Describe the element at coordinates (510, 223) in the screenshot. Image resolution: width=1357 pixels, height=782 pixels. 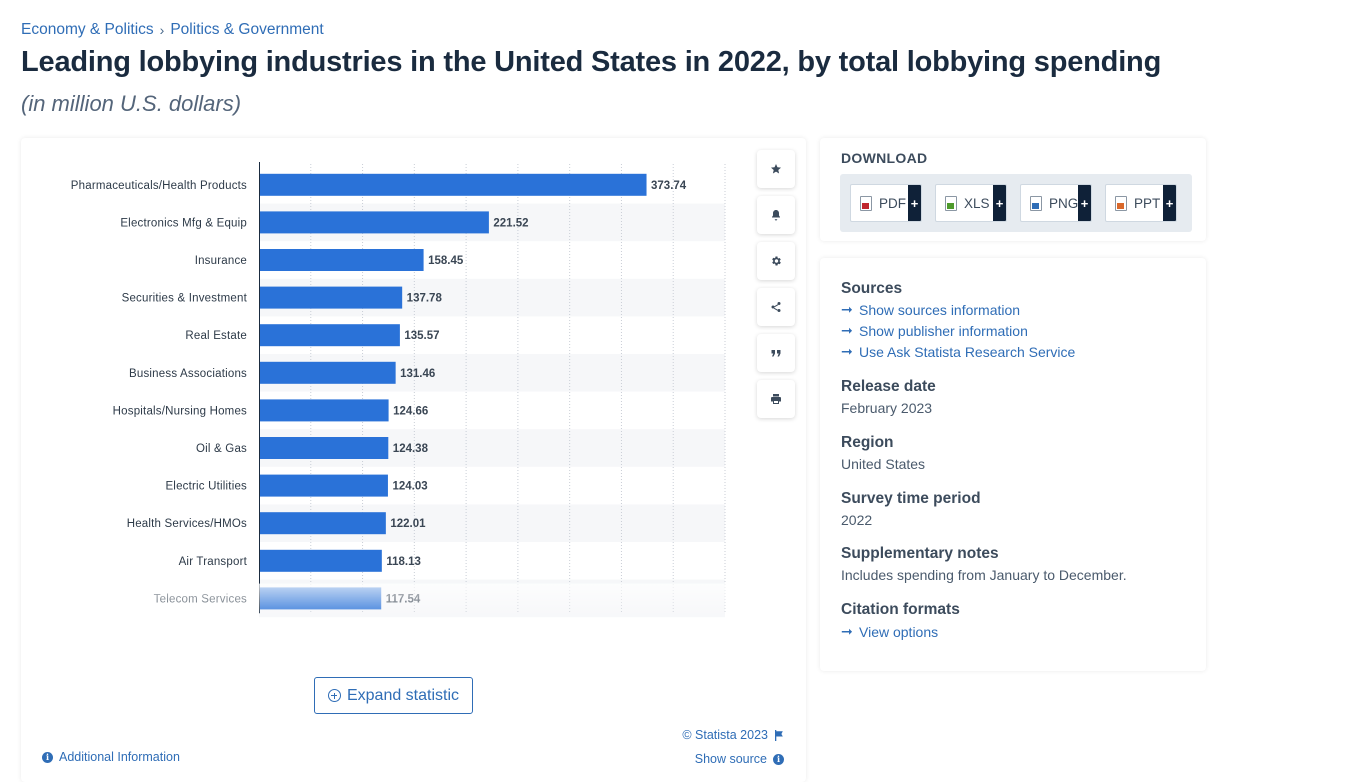
I see `value-label: 221.52` at that location.